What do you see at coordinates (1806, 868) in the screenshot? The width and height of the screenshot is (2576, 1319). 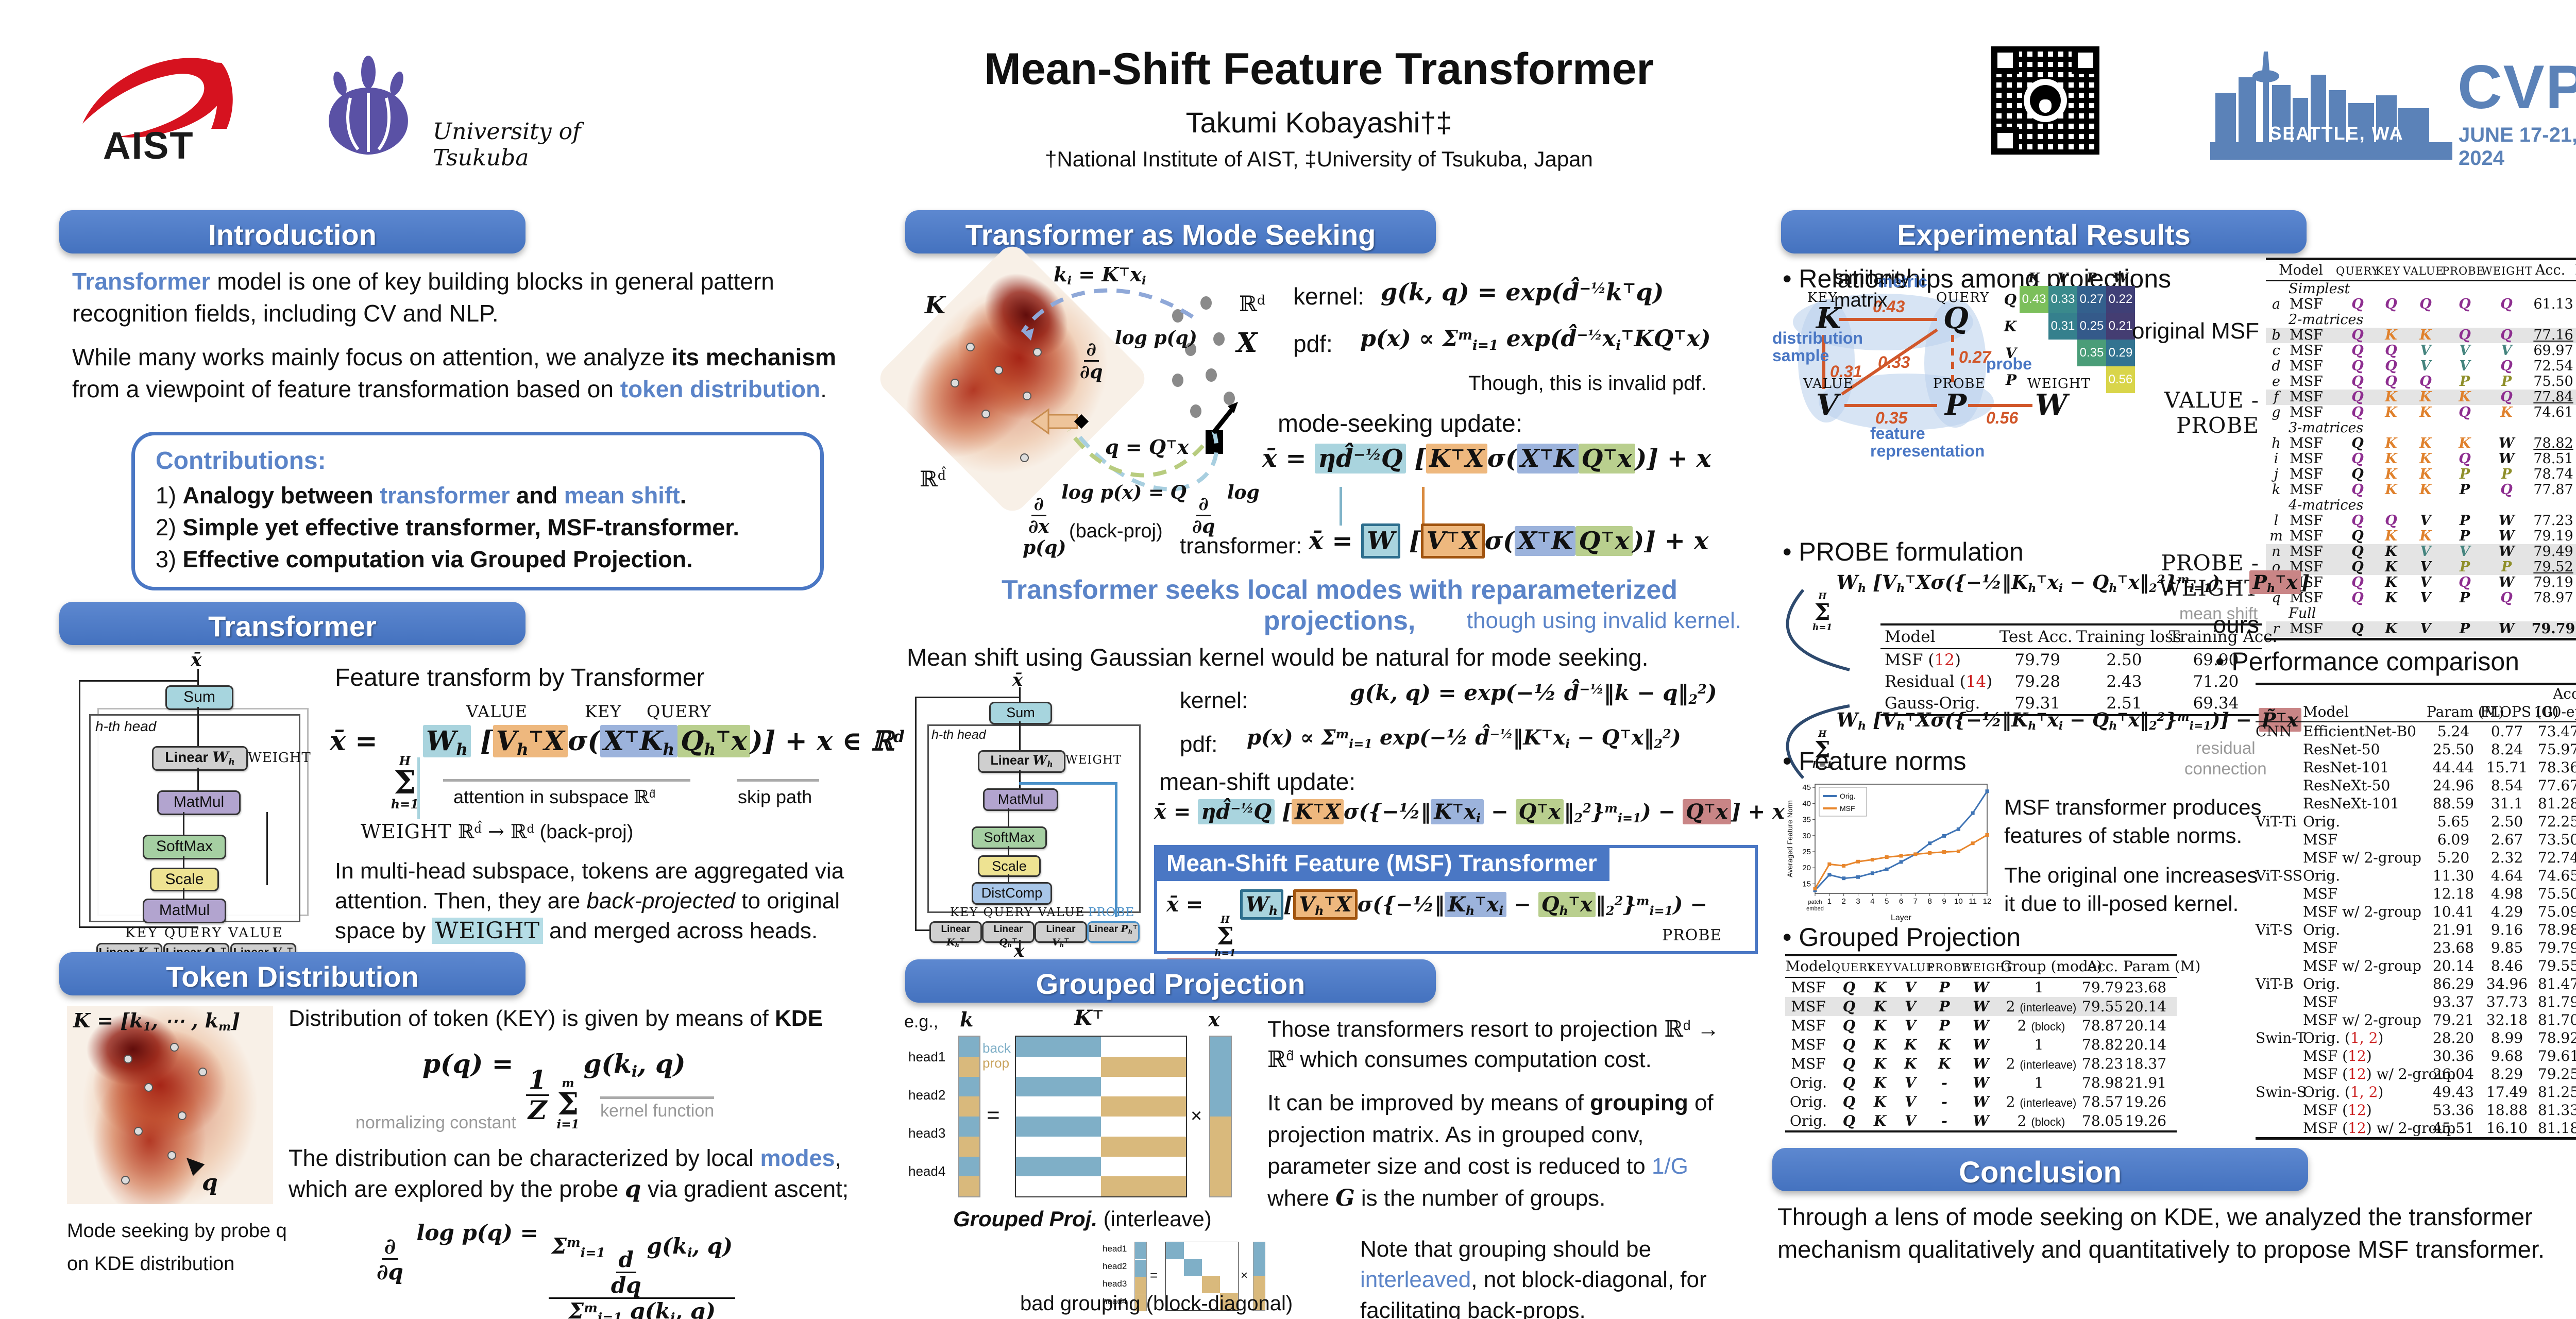 I see `svg-text: 20` at bounding box center [1806, 868].